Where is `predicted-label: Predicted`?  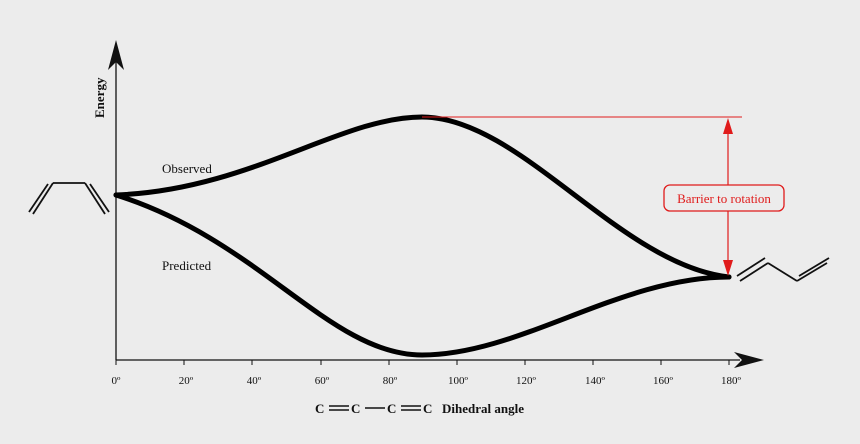 predicted-label: Predicted is located at coordinates (187, 265).